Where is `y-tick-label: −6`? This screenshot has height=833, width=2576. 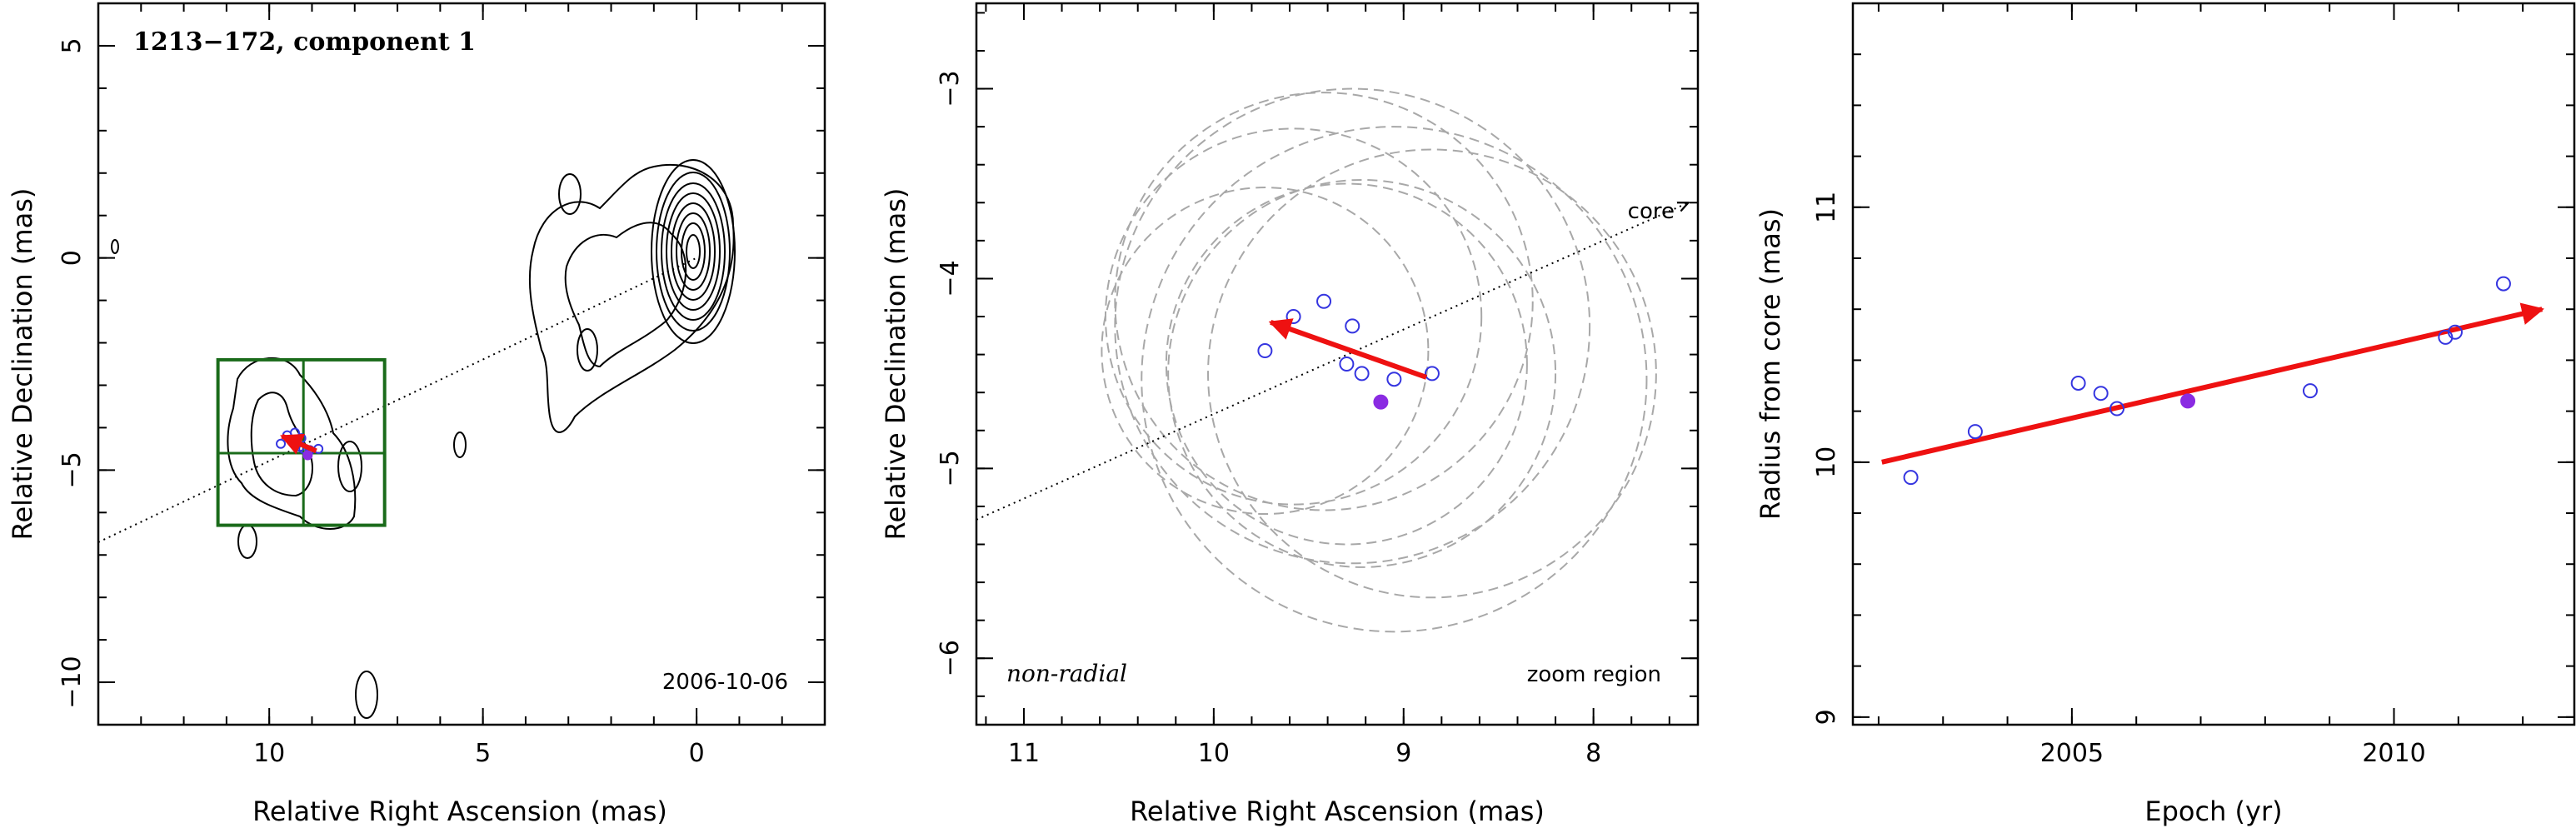
y-tick-label: −6 is located at coordinates (950, 658).